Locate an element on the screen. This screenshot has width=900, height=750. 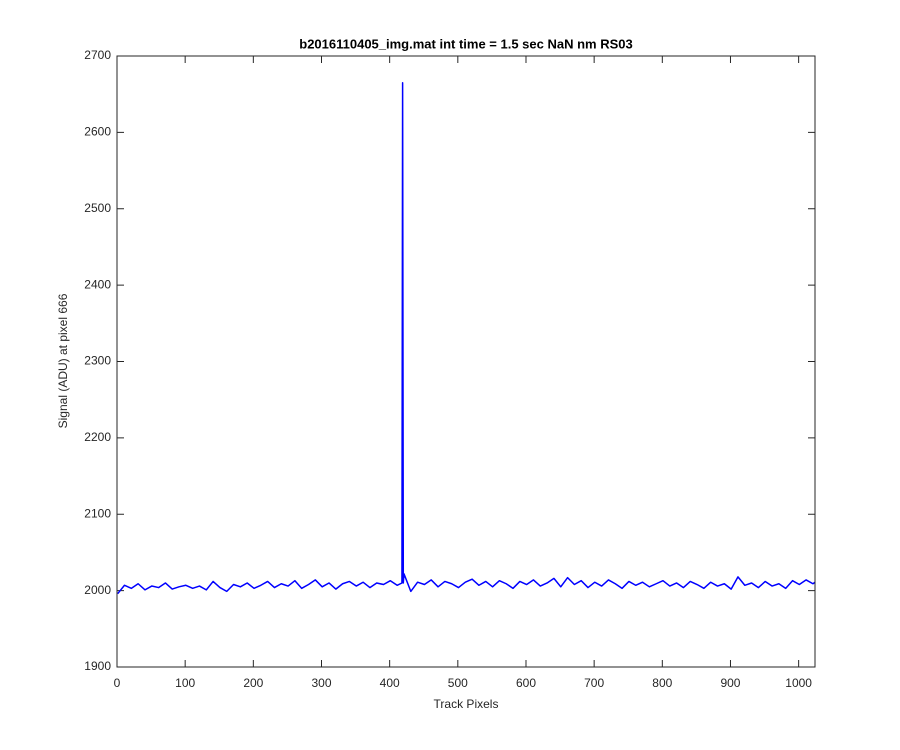
x-tick-label: 700 is located at coordinates (594, 683).